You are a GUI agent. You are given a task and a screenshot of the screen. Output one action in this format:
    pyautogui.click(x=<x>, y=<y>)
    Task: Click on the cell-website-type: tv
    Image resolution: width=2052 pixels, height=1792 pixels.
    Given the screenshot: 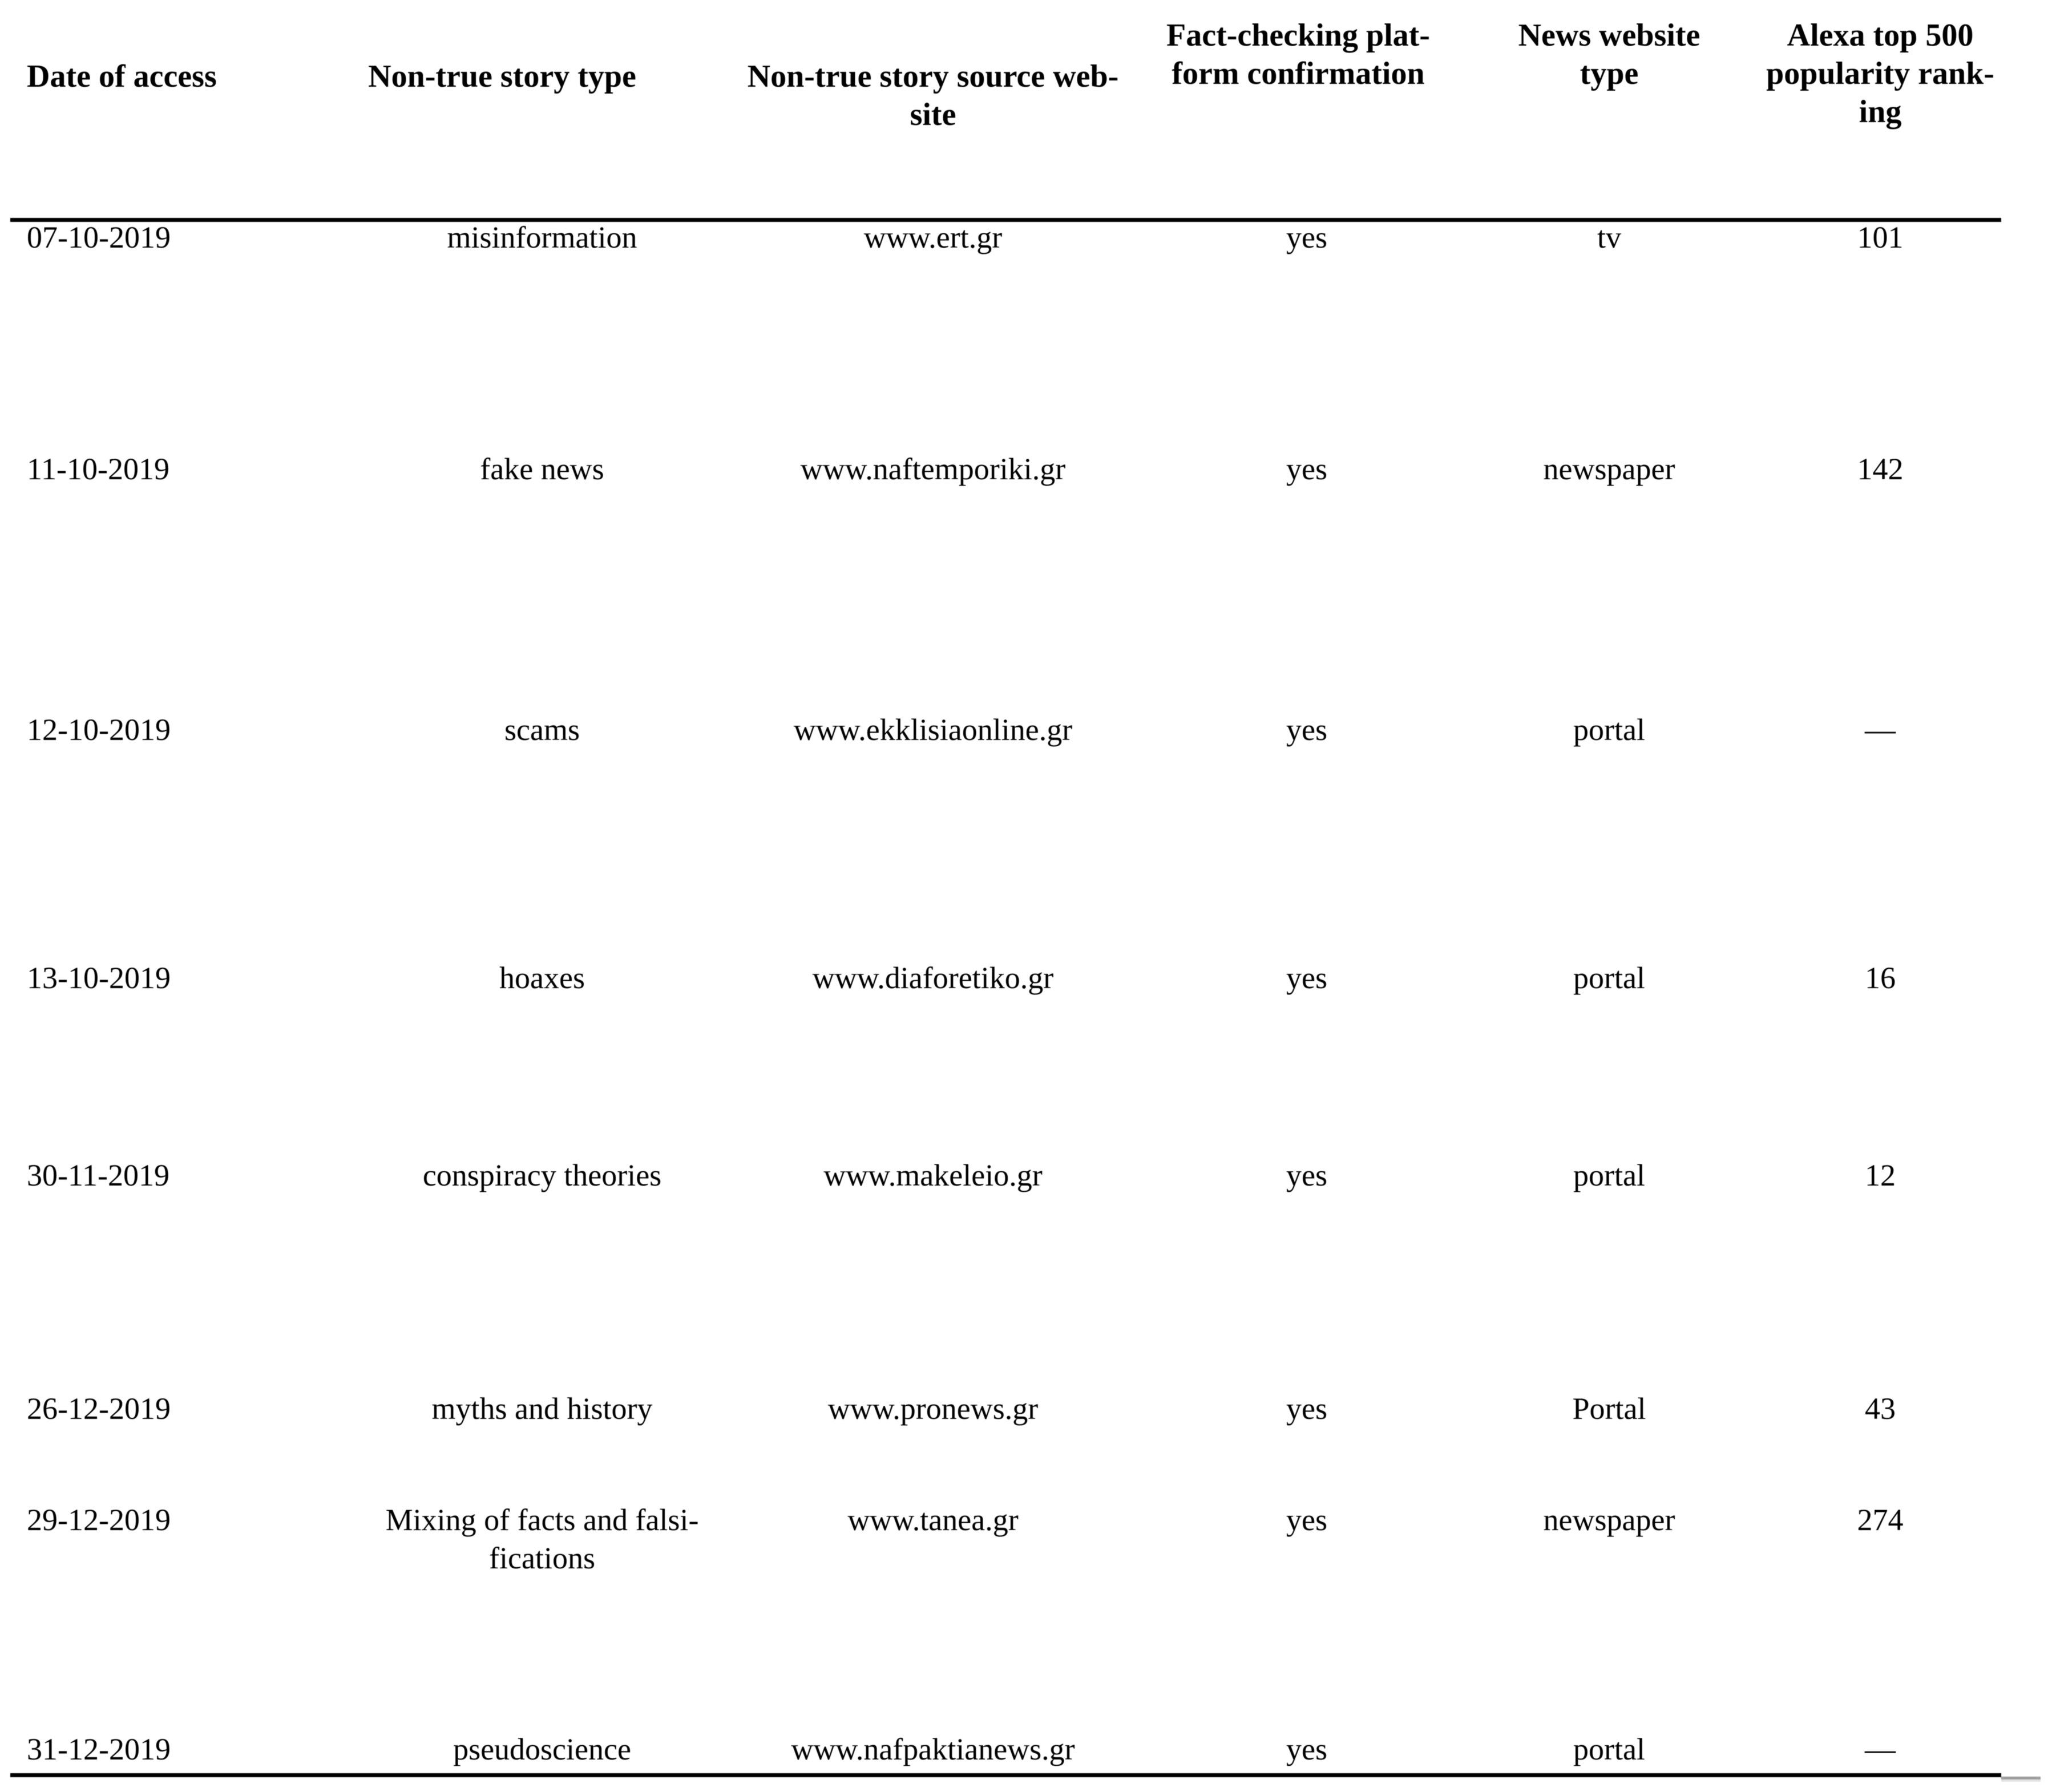 What is the action you would take?
    pyautogui.click(x=1609, y=237)
    